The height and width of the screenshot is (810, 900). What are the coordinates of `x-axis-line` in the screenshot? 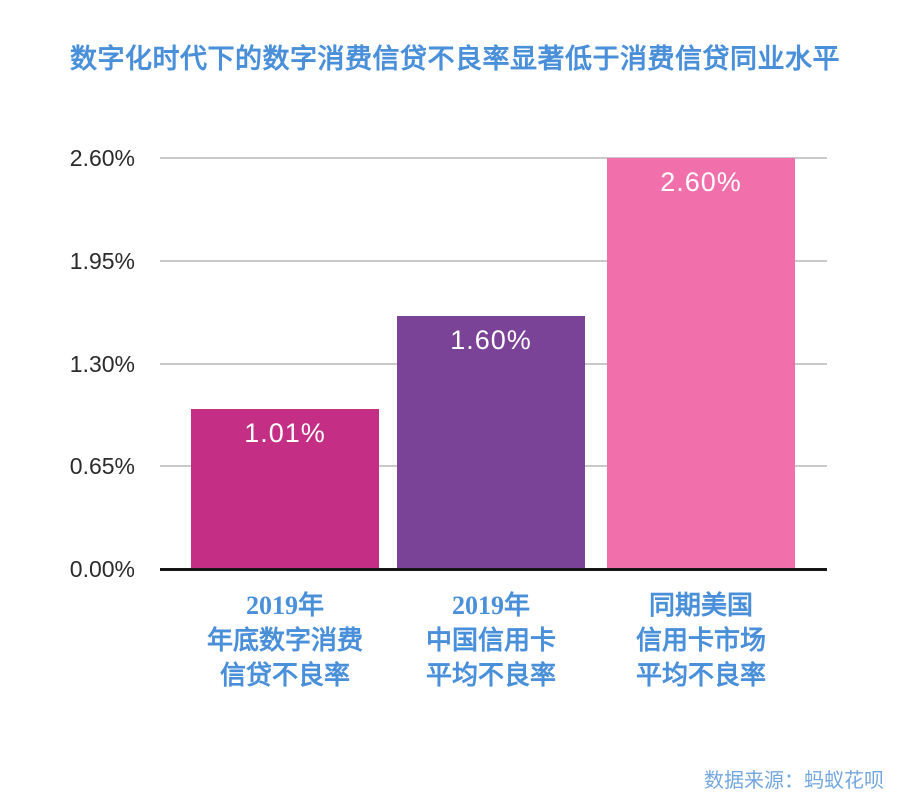 It's located at (493, 569).